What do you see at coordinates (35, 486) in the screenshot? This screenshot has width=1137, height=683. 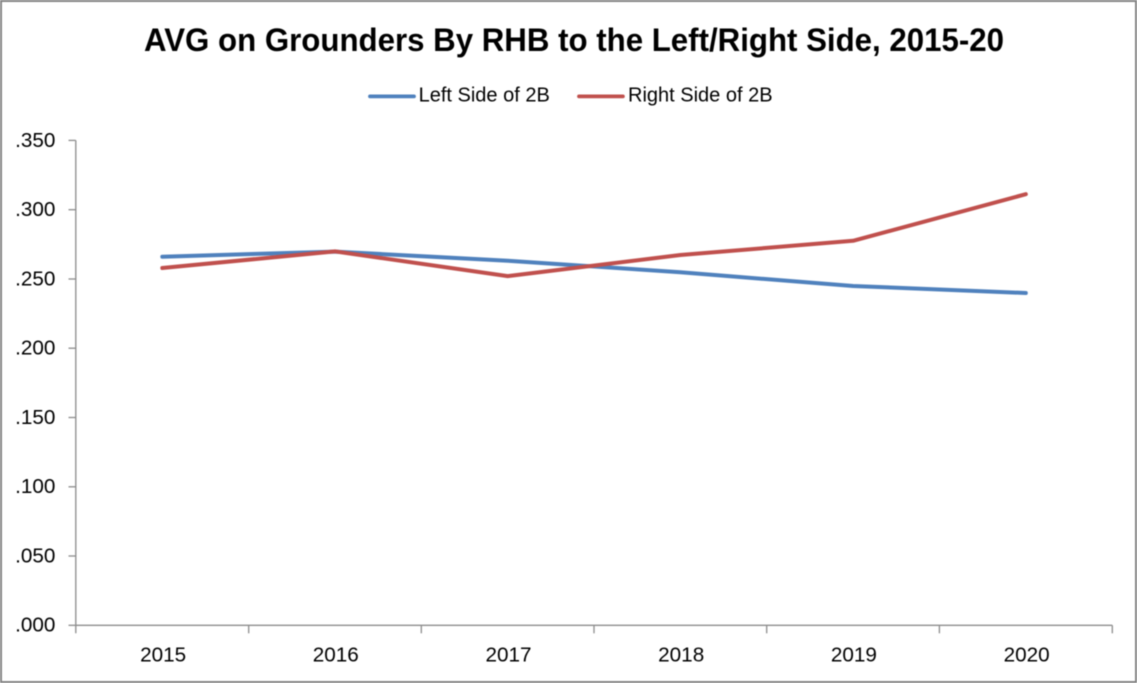 I see `svg-text: .100` at bounding box center [35, 486].